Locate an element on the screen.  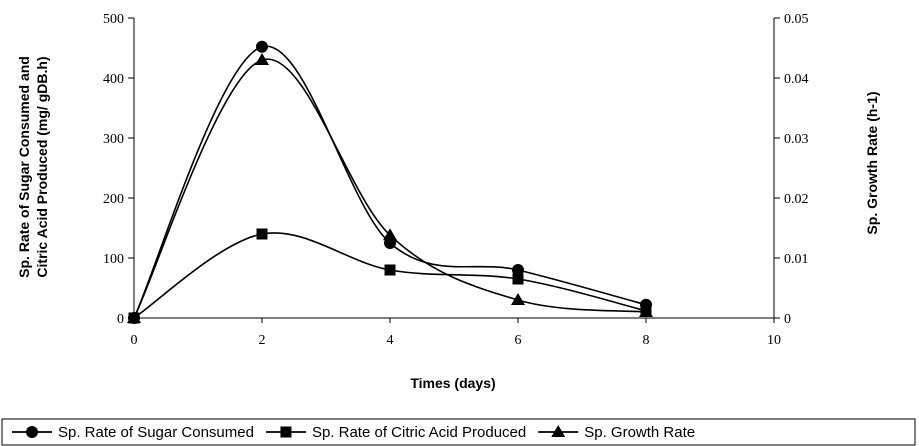
x-tick-label: 0 is located at coordinates (134, 340).